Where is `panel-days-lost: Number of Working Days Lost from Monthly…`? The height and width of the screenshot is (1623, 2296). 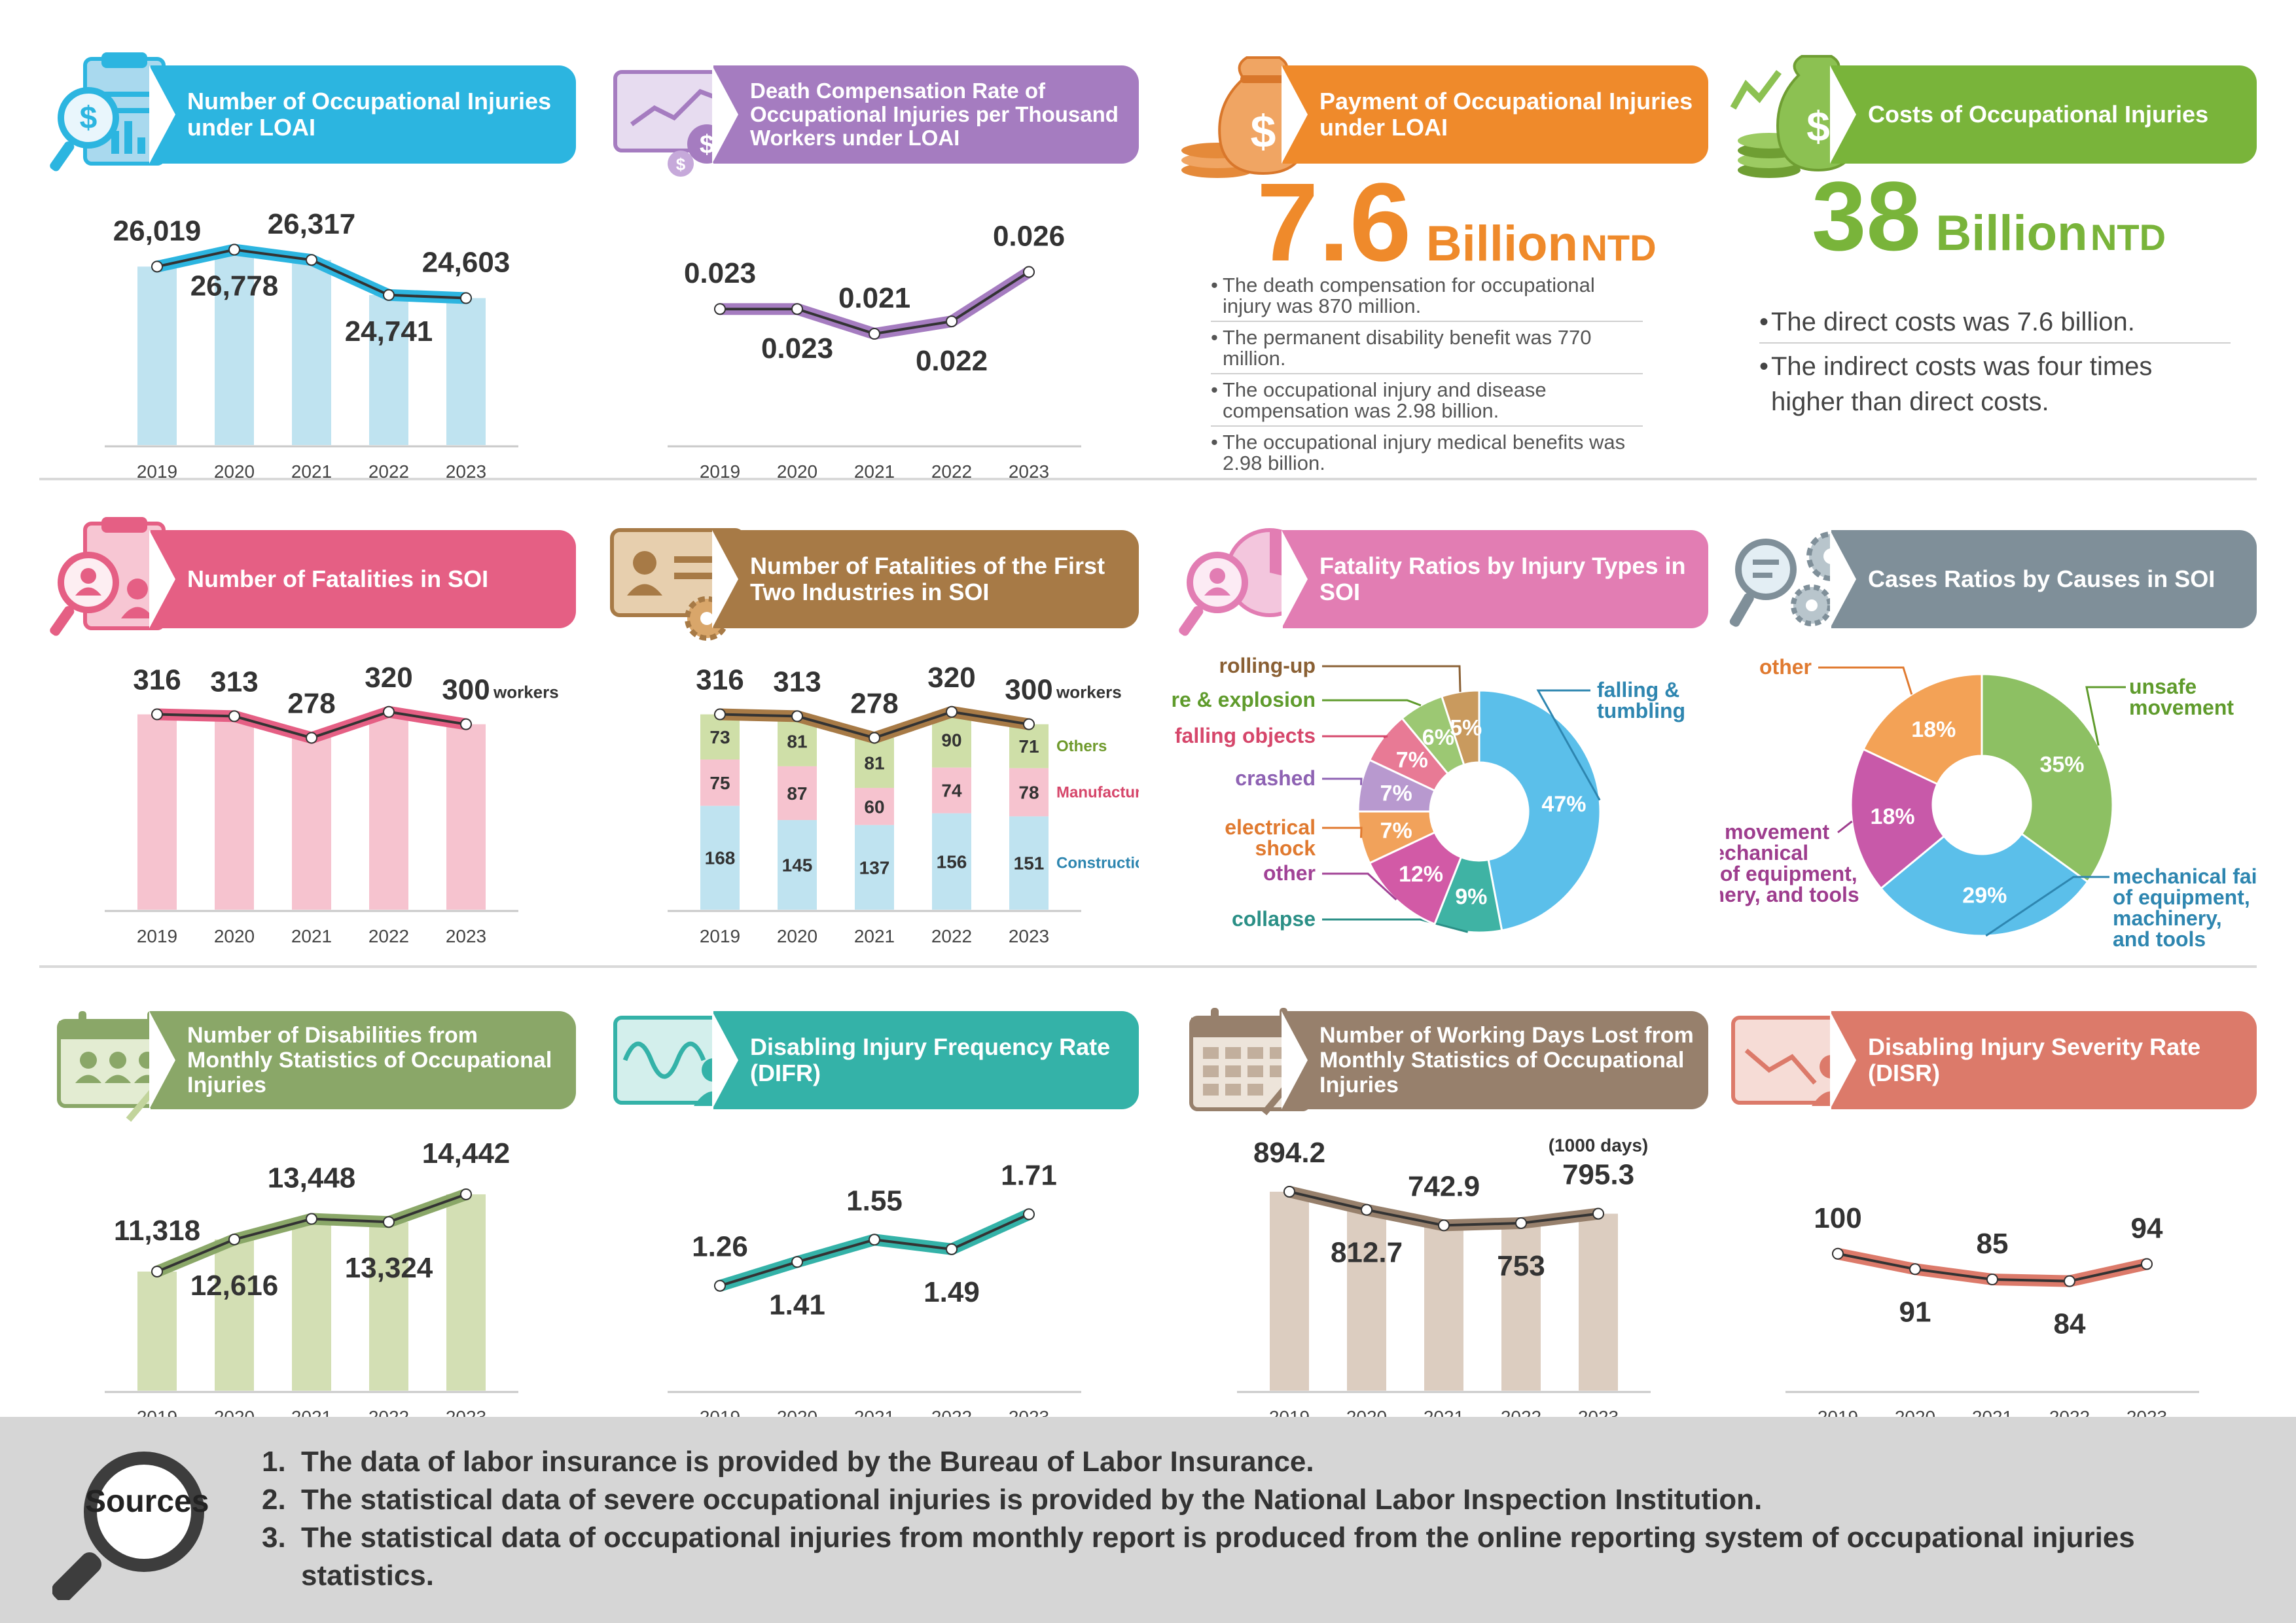
panel-days-lost: Number of Working Days Lost from Monthly… is located at coordinates (1440, 1213).